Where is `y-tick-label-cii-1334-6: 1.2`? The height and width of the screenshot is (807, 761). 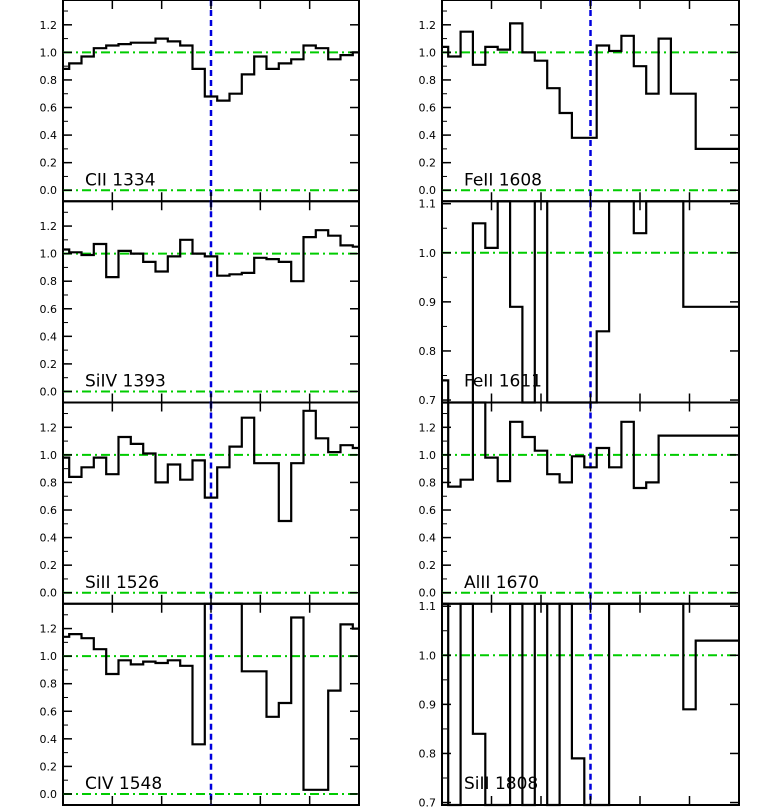 y-tick-label-cii-1334-6: 1.2 is located at coordinates (49, 25).